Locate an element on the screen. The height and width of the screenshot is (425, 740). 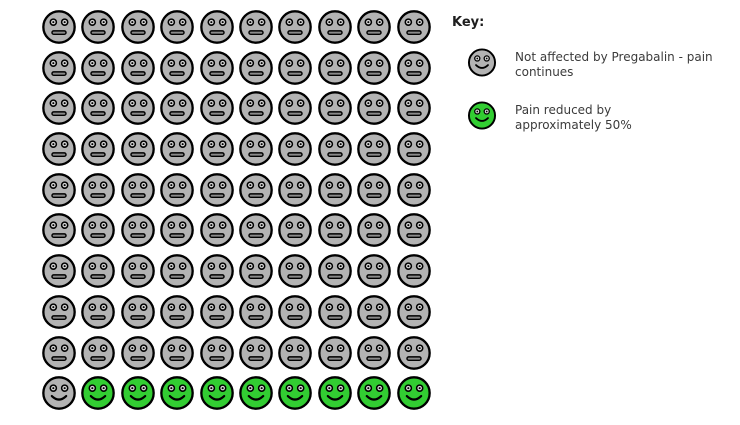
key-label-line: Pain reduced by is located at coordinates (563, 110).